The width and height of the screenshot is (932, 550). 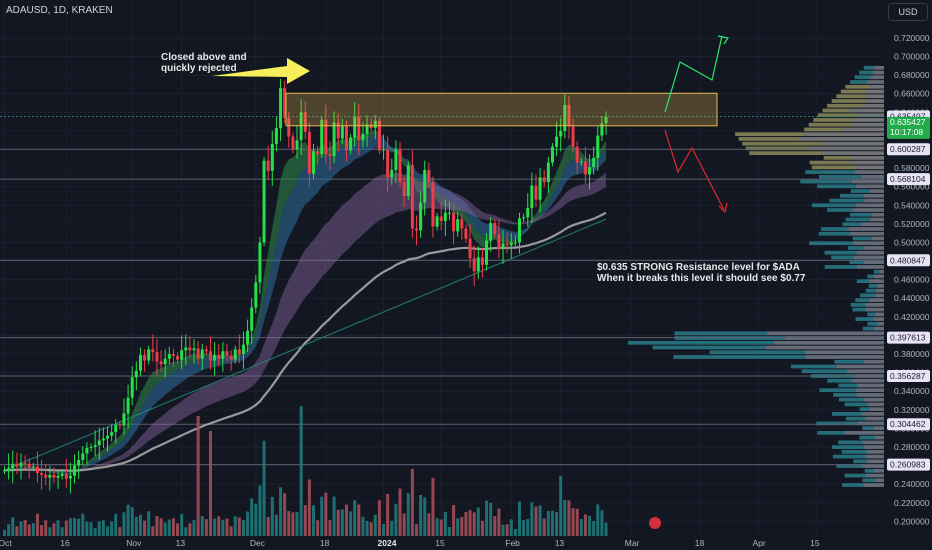 I want to click on level-price-value: 0.600287, so click(x=908, y=149).